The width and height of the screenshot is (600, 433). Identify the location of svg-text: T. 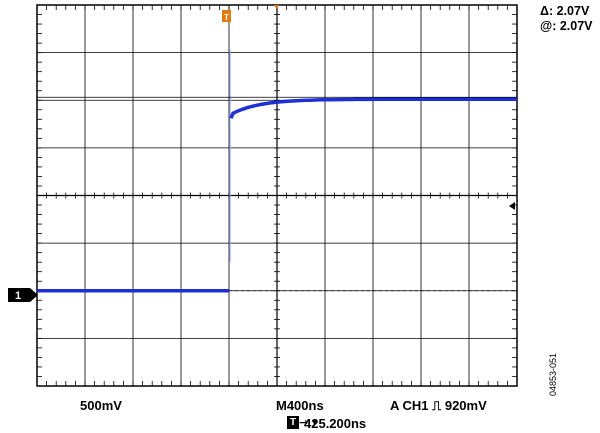
(226, 17).